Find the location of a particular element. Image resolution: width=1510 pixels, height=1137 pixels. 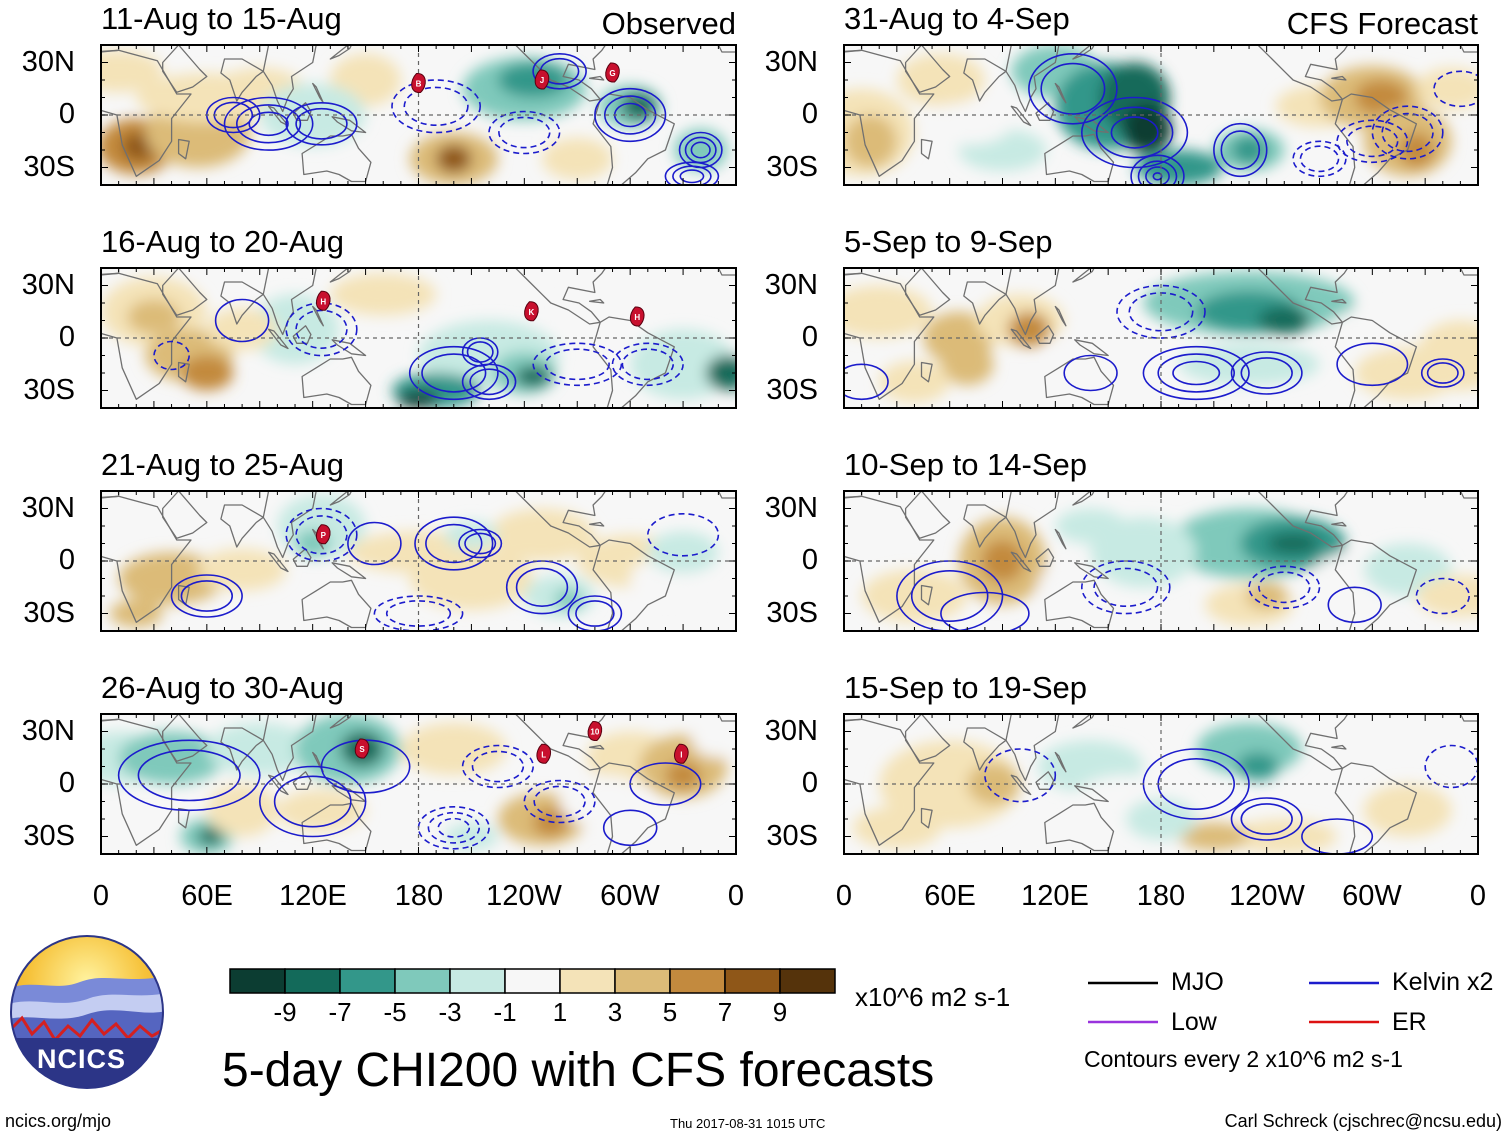

legend-label-er: ER is located at coordinates (1409, 1022).